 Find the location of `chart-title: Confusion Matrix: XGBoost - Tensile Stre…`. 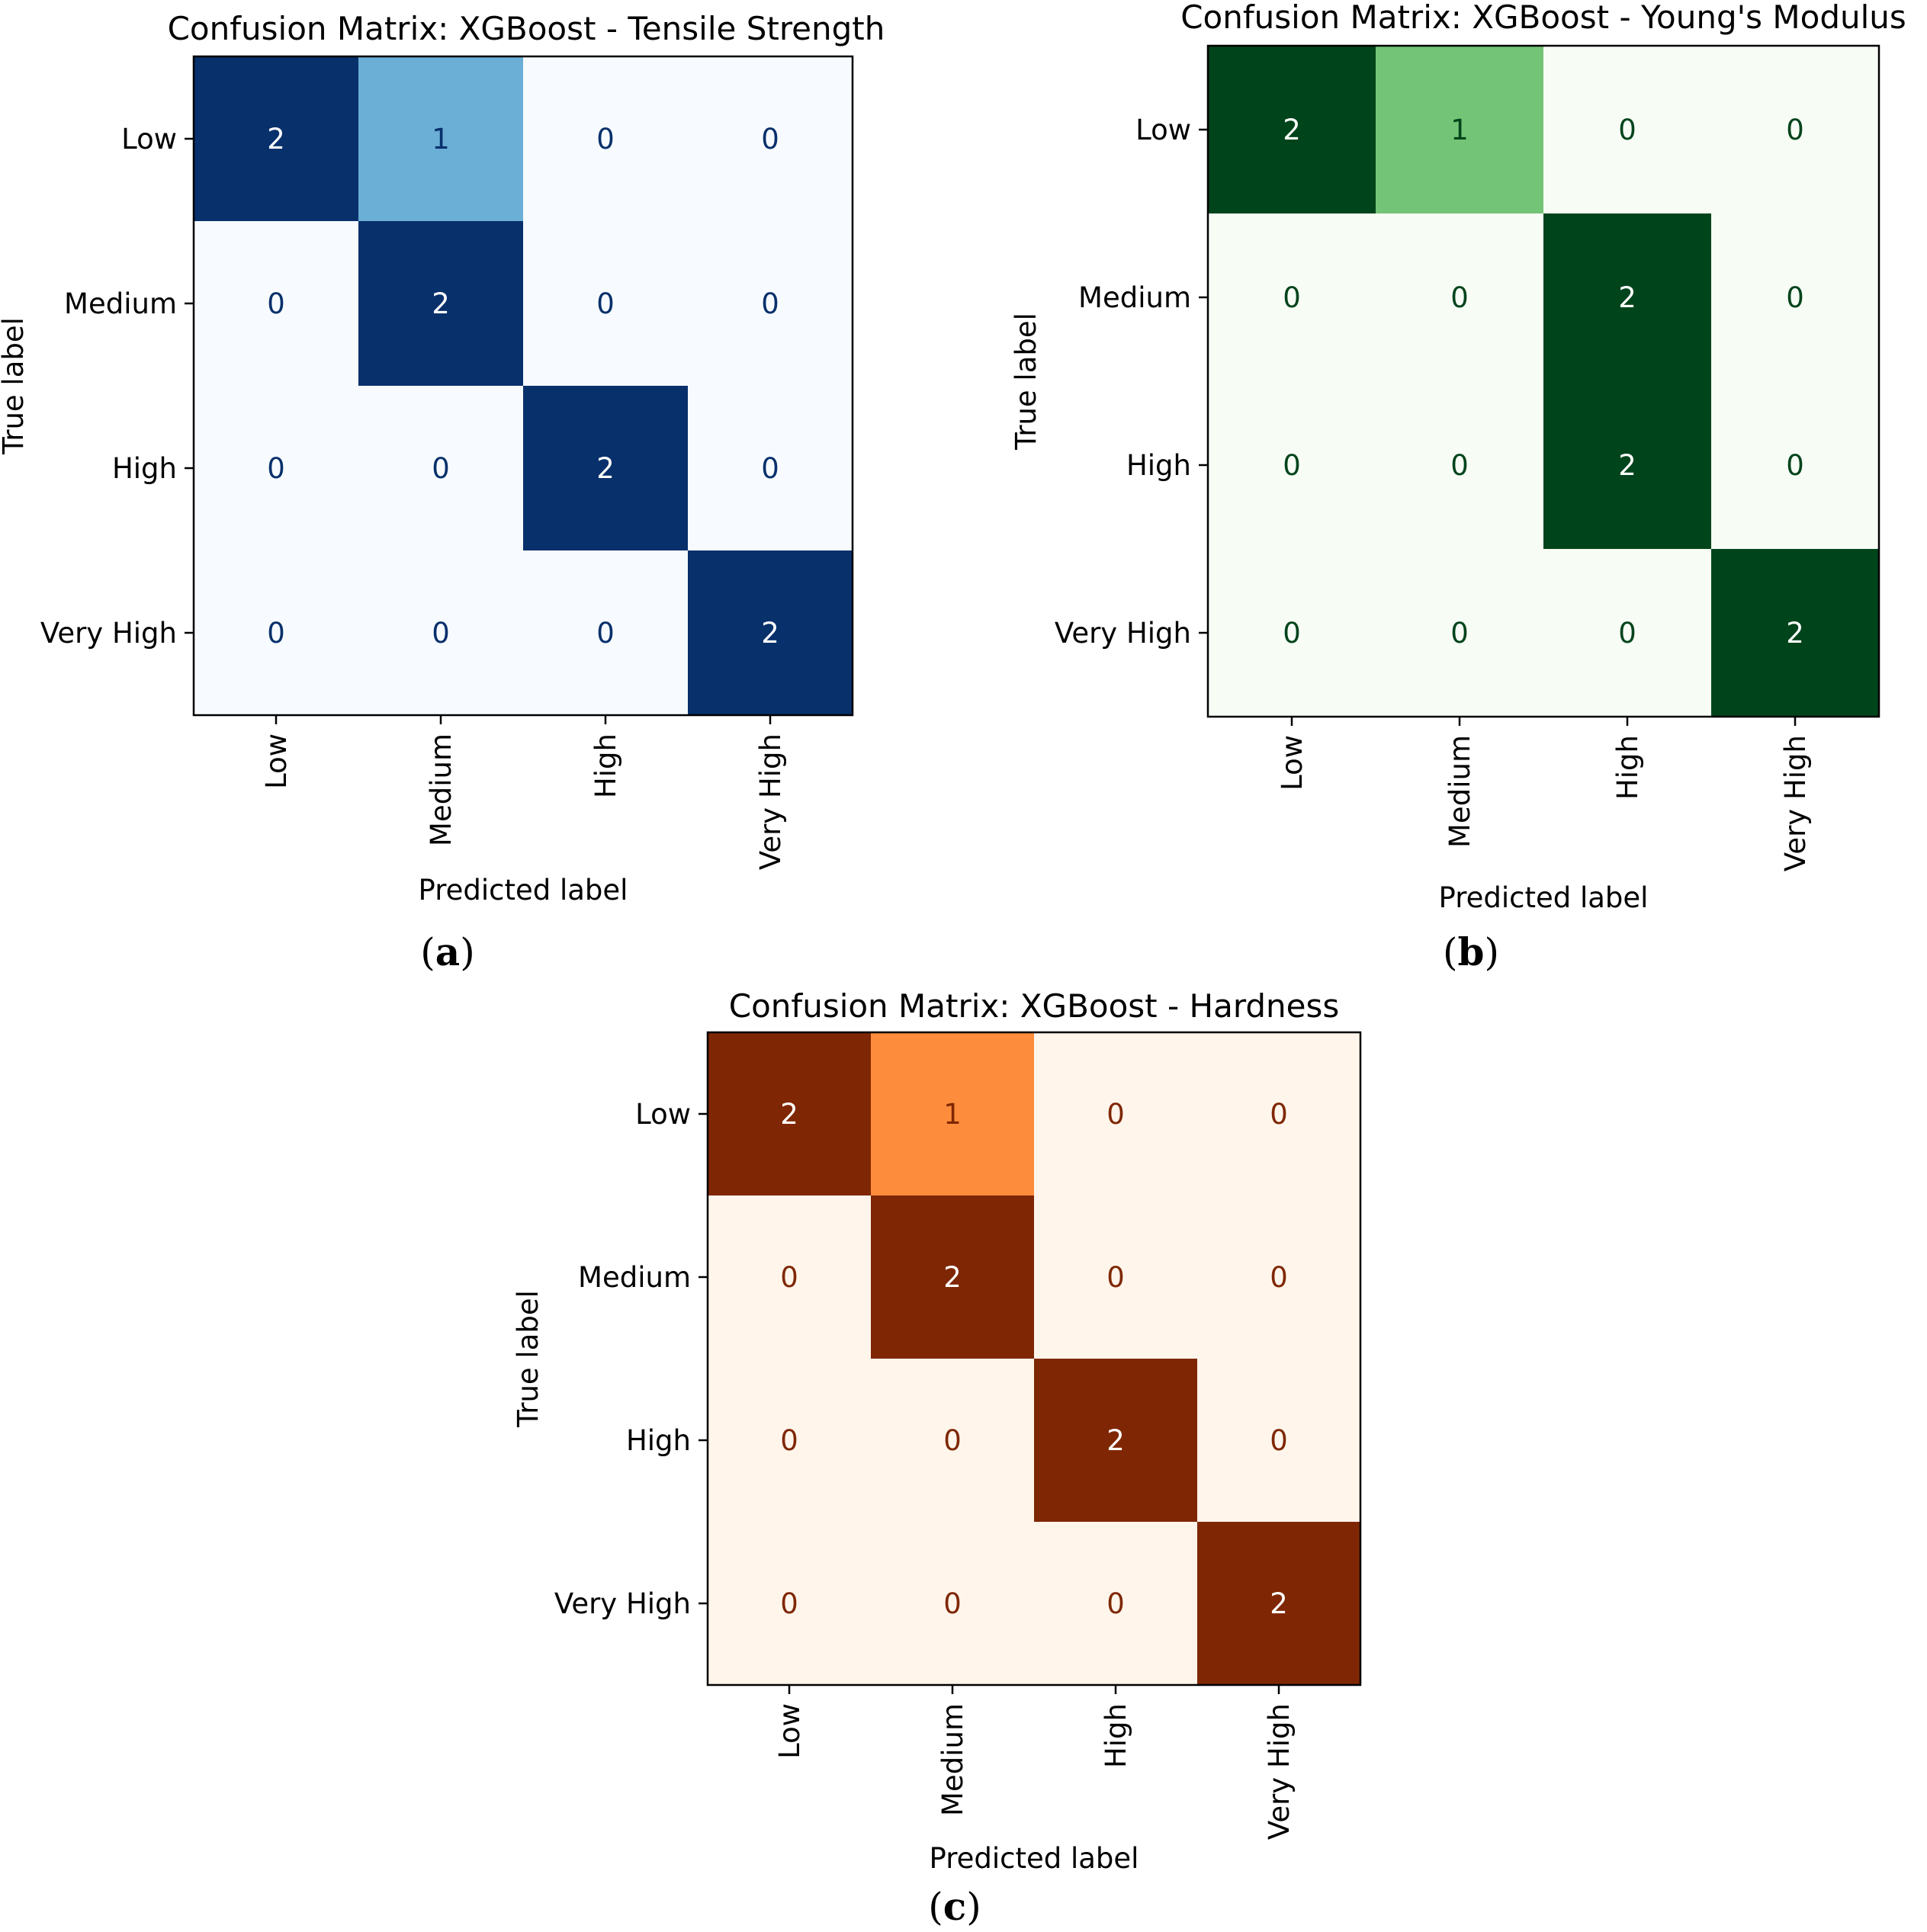

chart-title: Confusion Matrix: XGBoost - Tensile Stre… is located at coordinates (526, 28).